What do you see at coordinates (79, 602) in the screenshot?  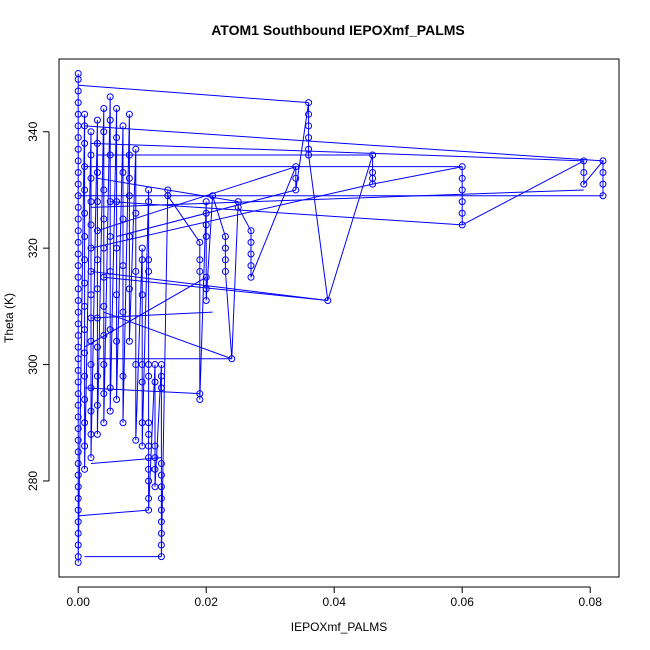 I see `x-tick-label: 0.00` at bounding box center [79, 602].